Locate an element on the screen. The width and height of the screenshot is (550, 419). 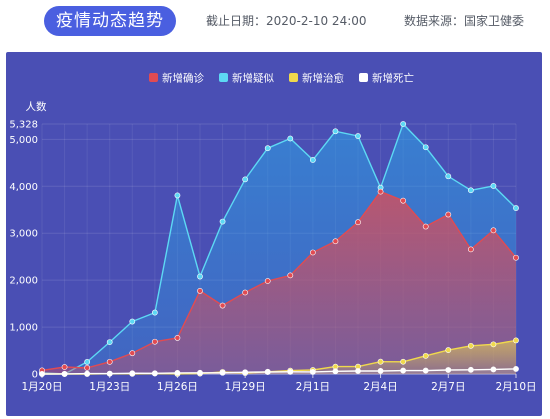
cutoff-date-value: 2020-2-10 24:00 is located at coordinates (316, 21).